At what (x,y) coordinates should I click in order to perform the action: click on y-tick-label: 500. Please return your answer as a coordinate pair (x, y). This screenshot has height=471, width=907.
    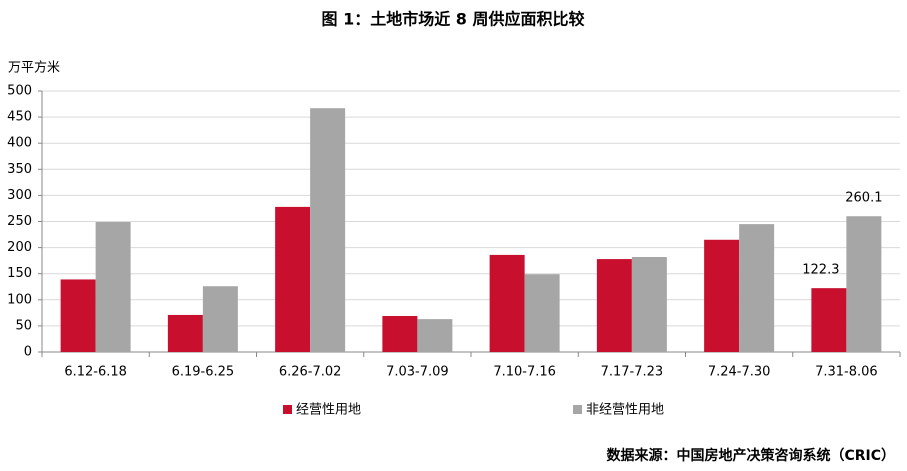
    Looking at the image, I should click on (19, 91).